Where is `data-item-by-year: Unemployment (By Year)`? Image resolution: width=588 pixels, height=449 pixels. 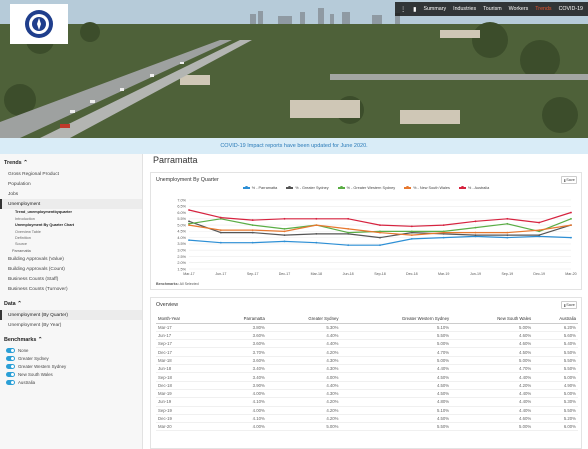
data-item-by-year: Unemployment (By Year) is located at coordinates (35, 325).